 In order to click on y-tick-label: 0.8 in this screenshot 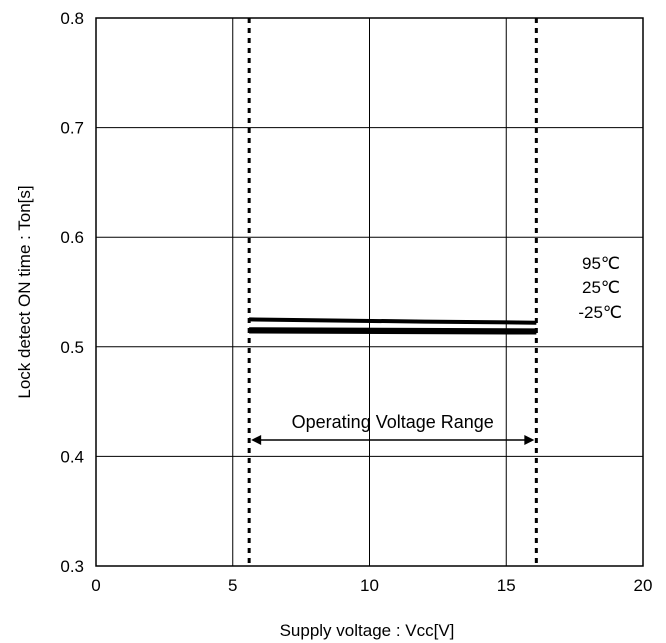, I will do `click(72, 18)`.